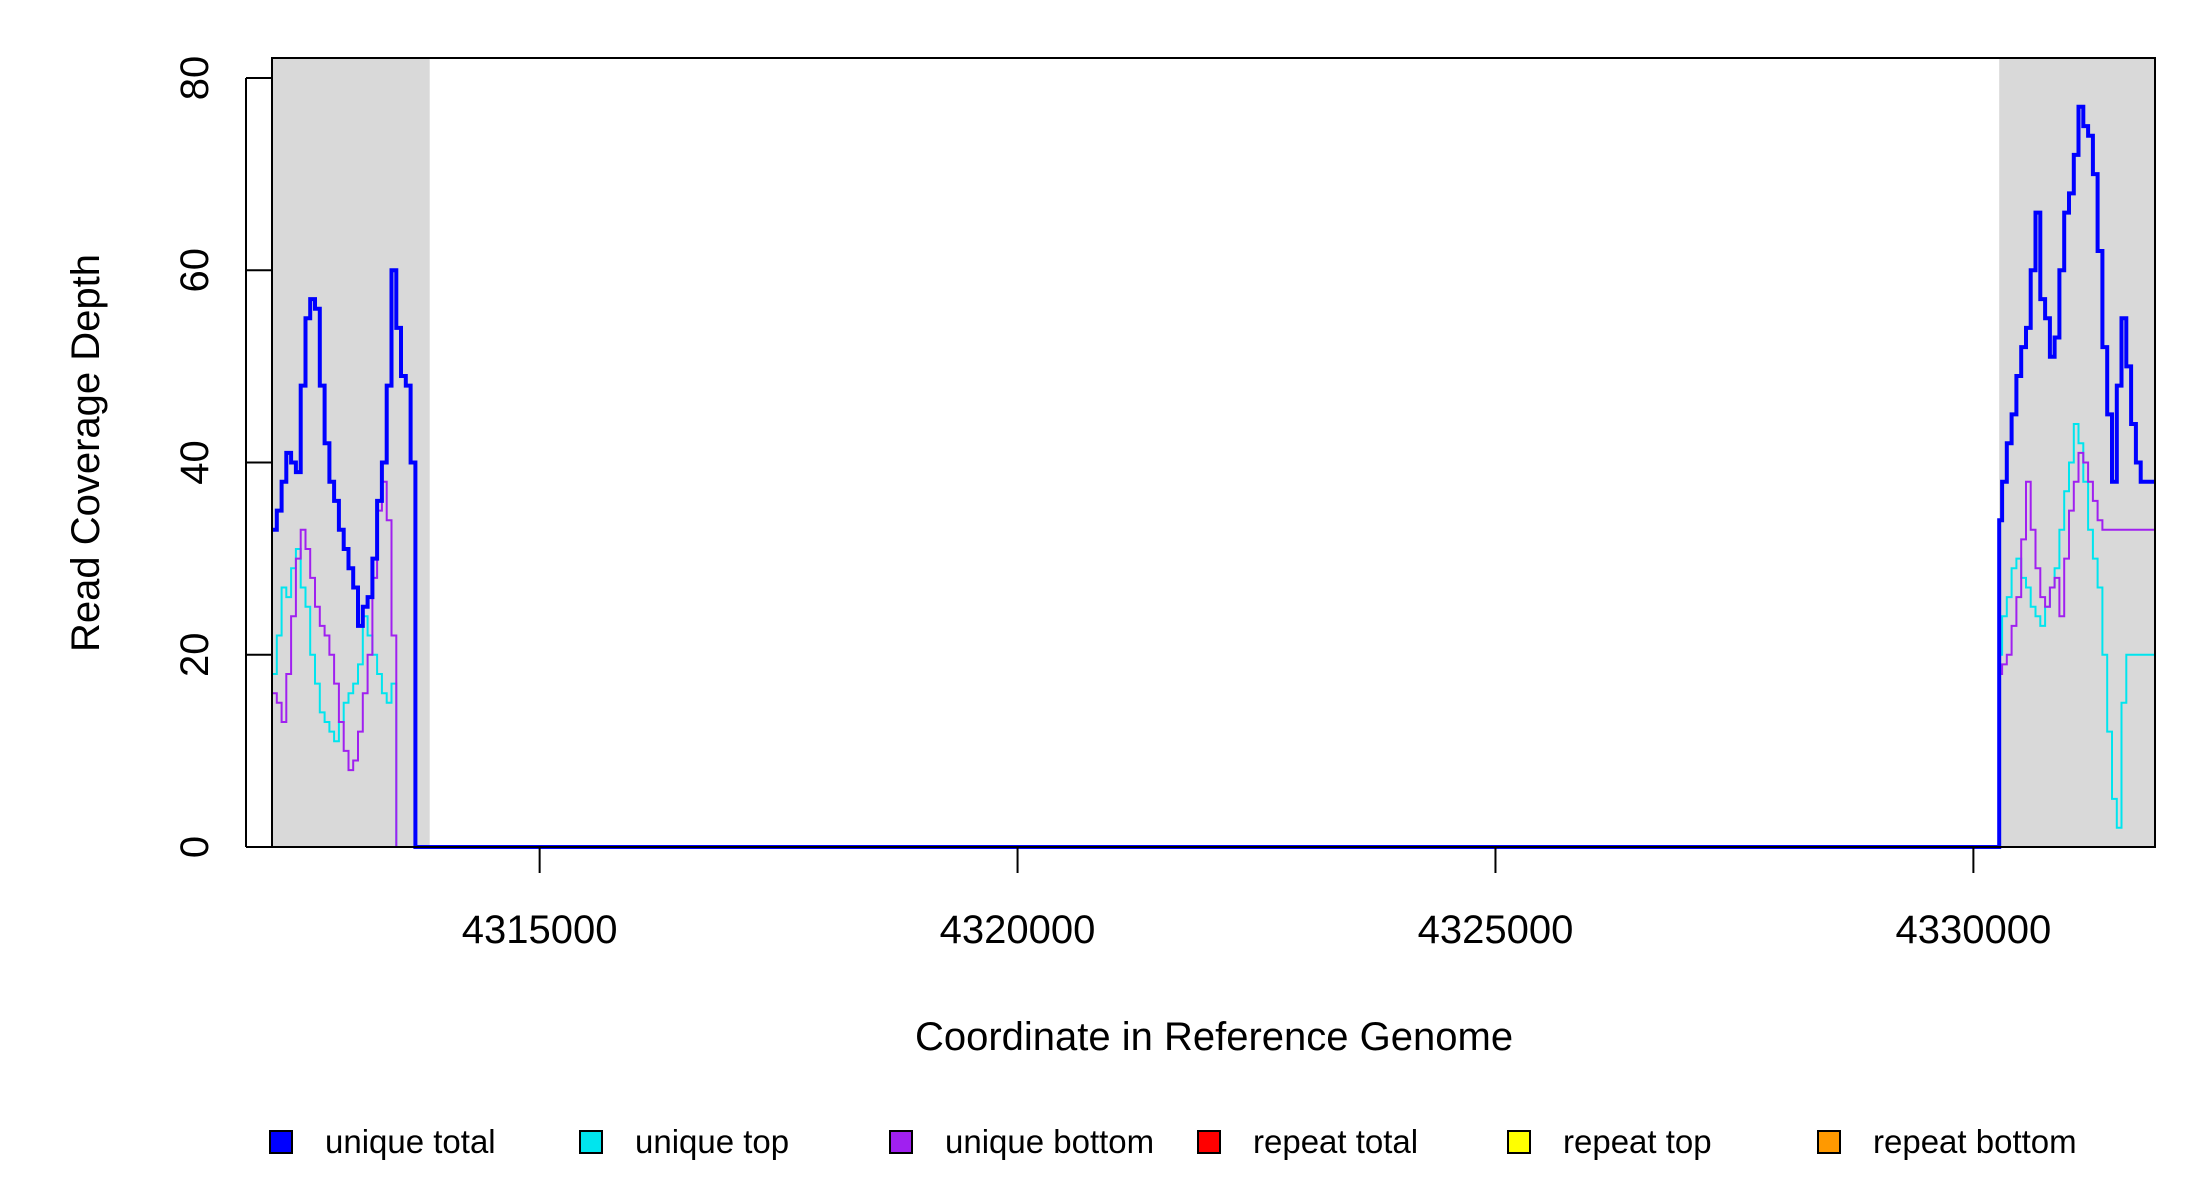  I want to click on y-tick-label: 60, so click(195, 270).